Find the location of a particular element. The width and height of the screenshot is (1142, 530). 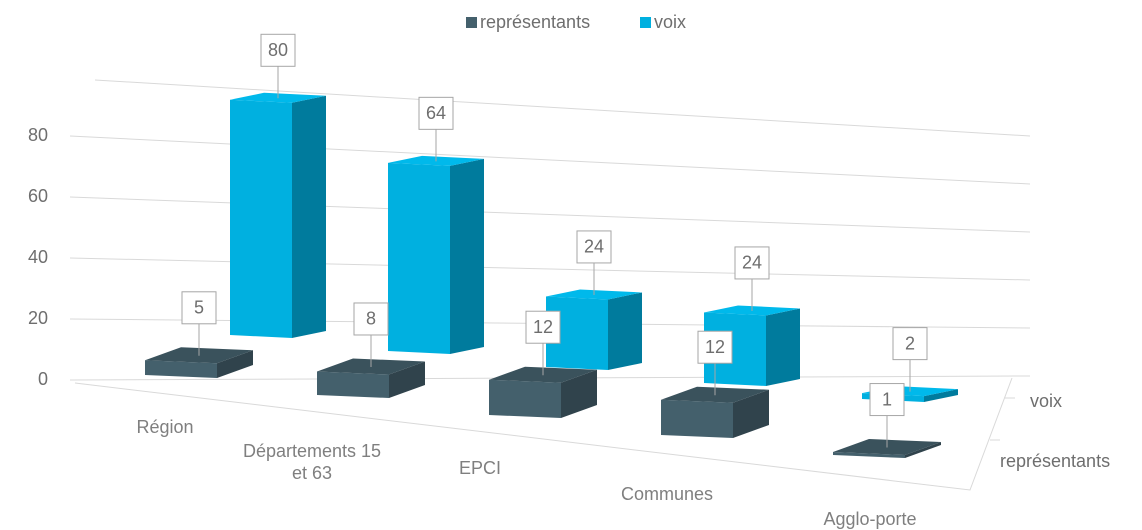

data-label: 1 is located at coordinates (887, 399).